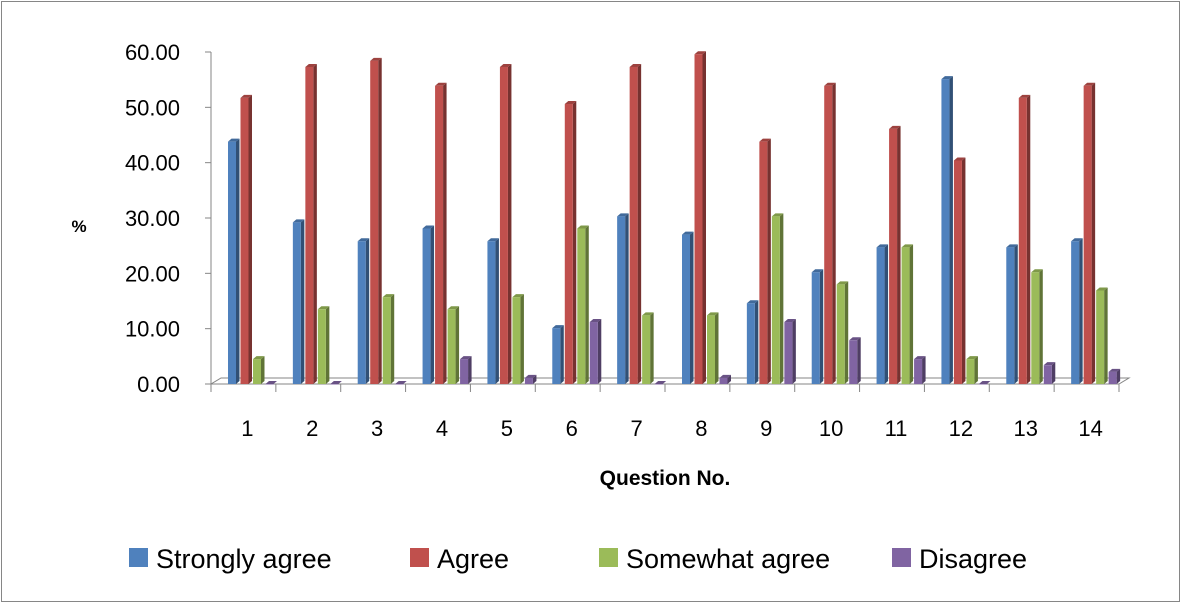 Image resolution: width=1183 pixels, height=605 pixels. What do you see at coordinates (959, 559) in the screenshot?
I see `legend-item: Disagree` at bounding box center [959, 559].